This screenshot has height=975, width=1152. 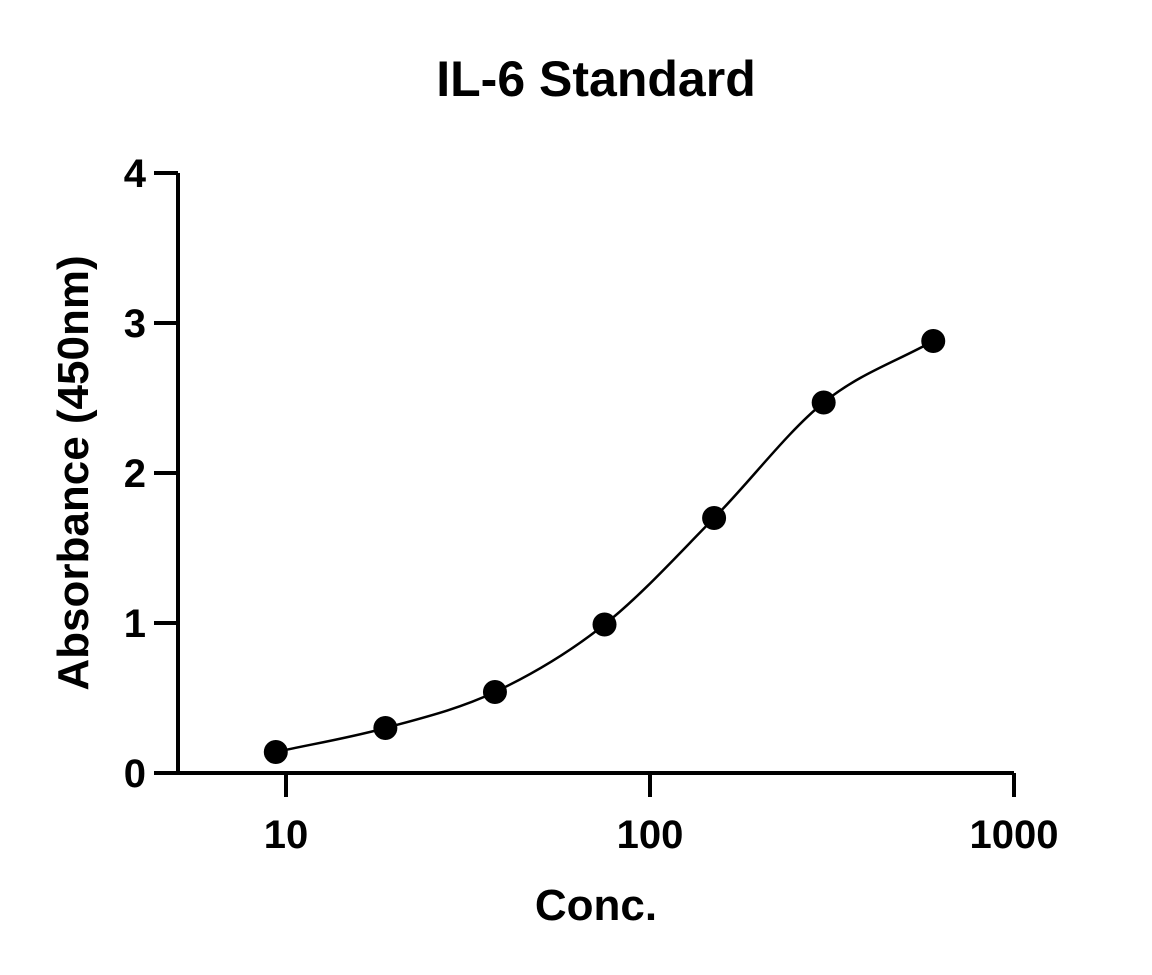 I want to click on chart-title: IL-6 Standard, so click(x=595, y=79).